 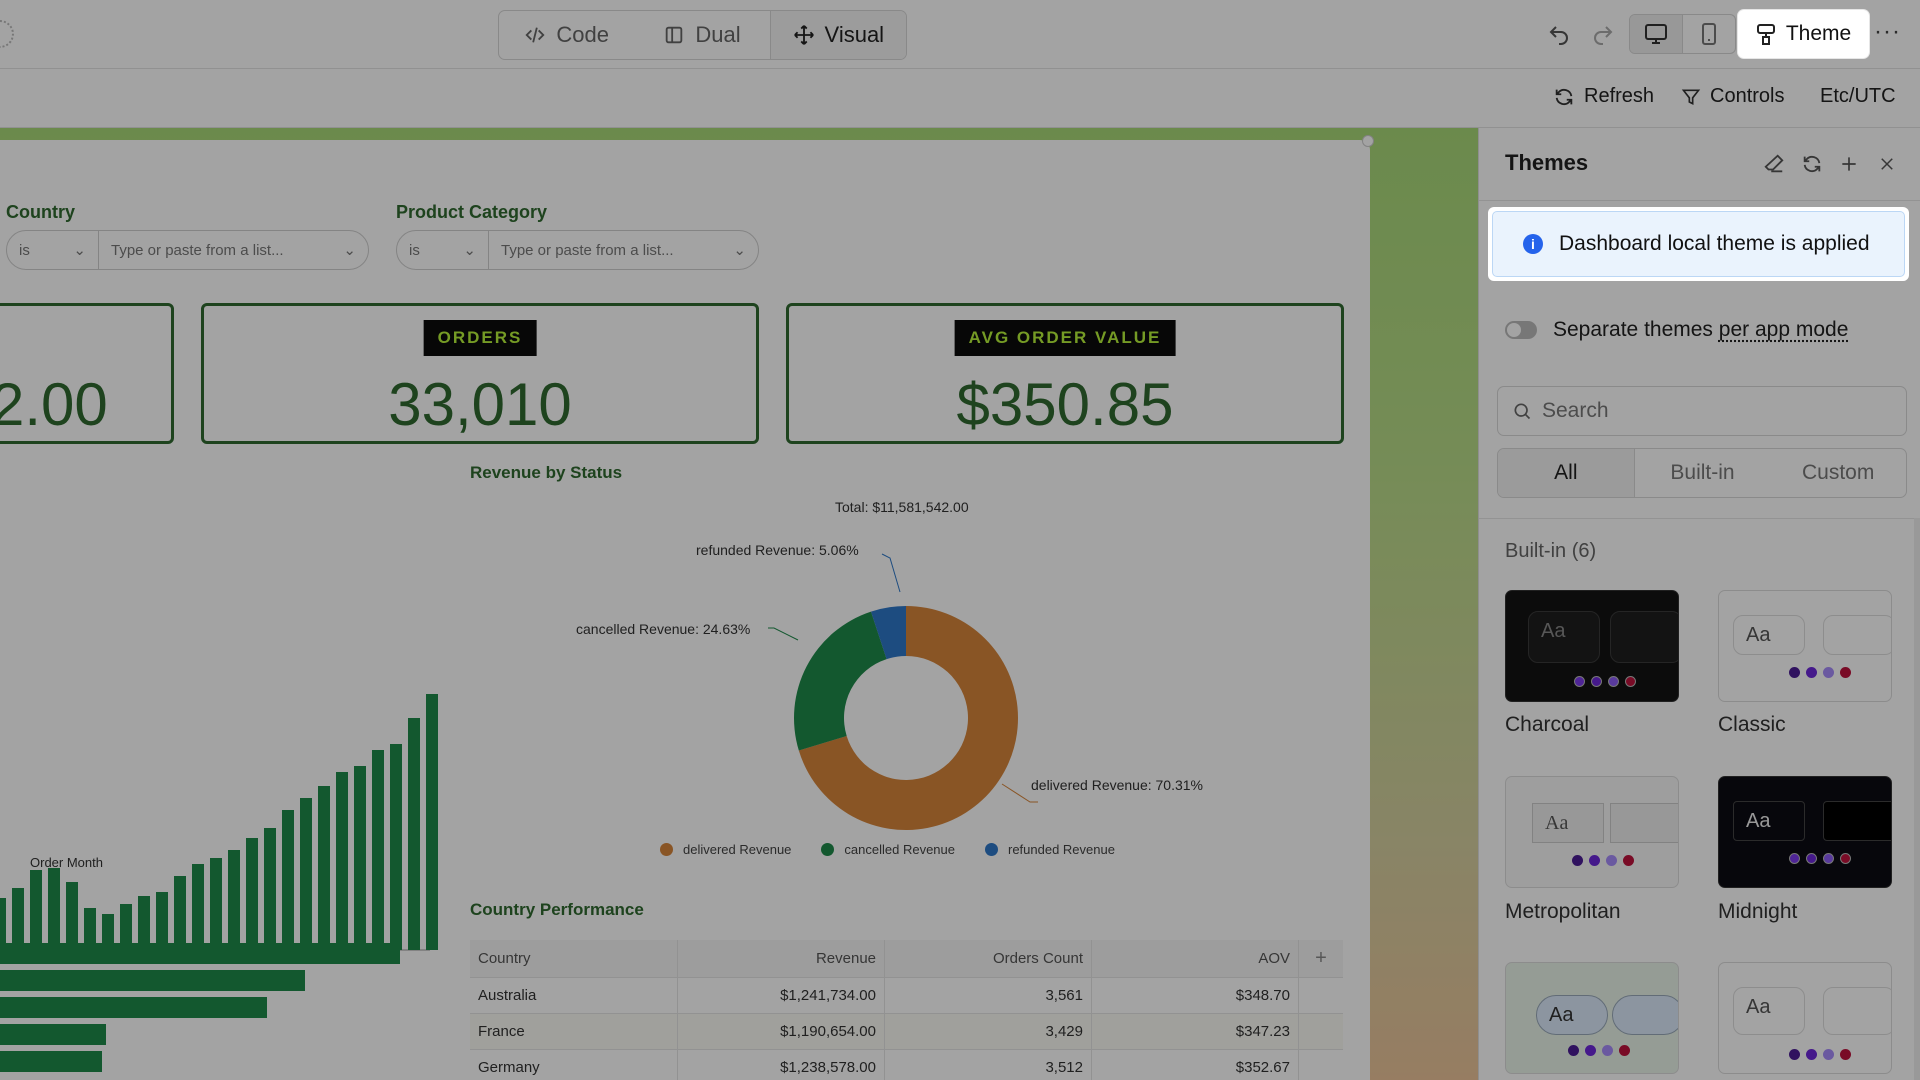 What do you see at coordinates (1818, 34) in the screenshot?
I see `theme-button-label: Theme` at bounding box center [1818, 34].